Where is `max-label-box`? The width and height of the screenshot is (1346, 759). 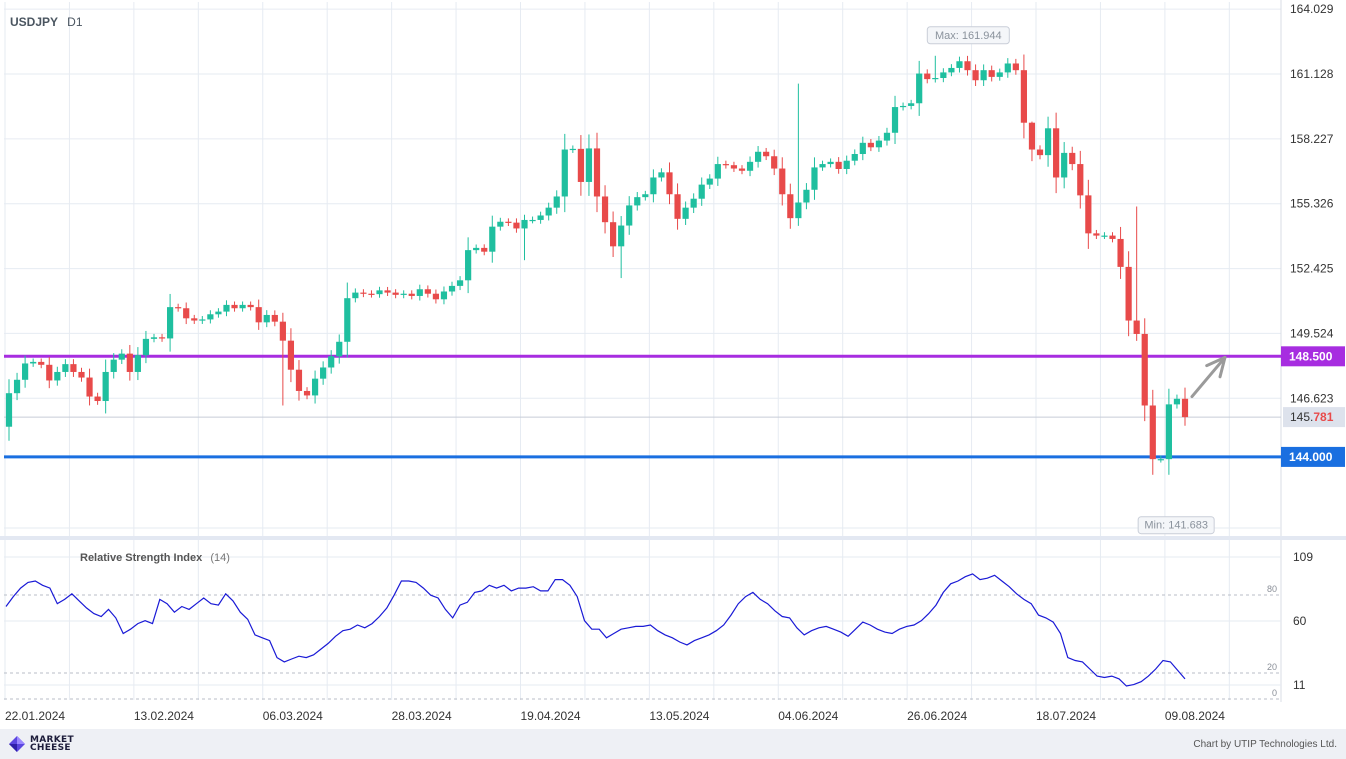
max-label-box is located at coordinates (968, 35).